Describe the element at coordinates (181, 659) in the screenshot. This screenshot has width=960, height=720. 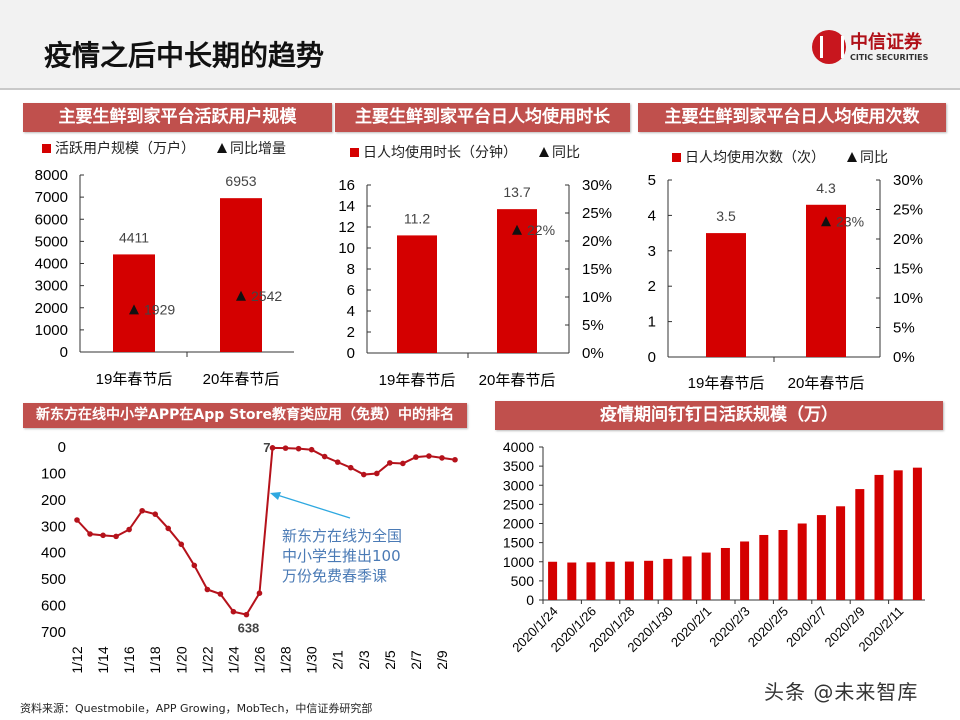
I see `x-tick-label: 1/20` at that location.